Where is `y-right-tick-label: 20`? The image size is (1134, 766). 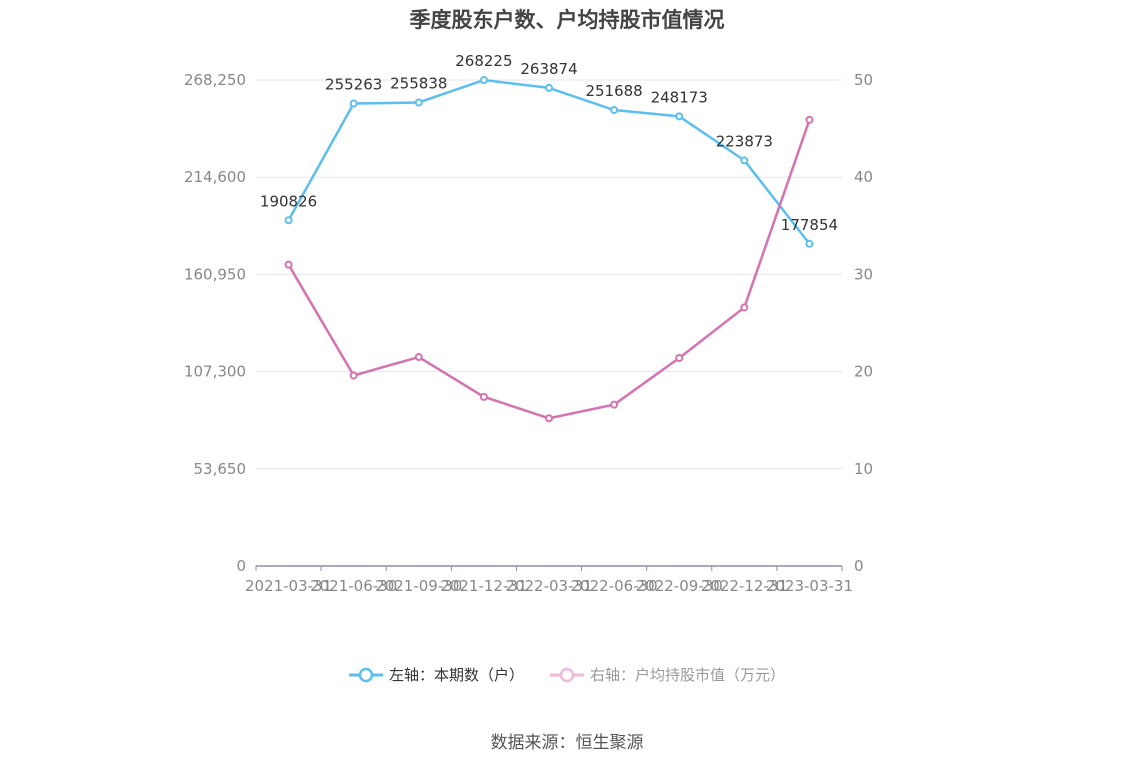 y-right-tick-label: 20 is located at coordinates (863, 372).